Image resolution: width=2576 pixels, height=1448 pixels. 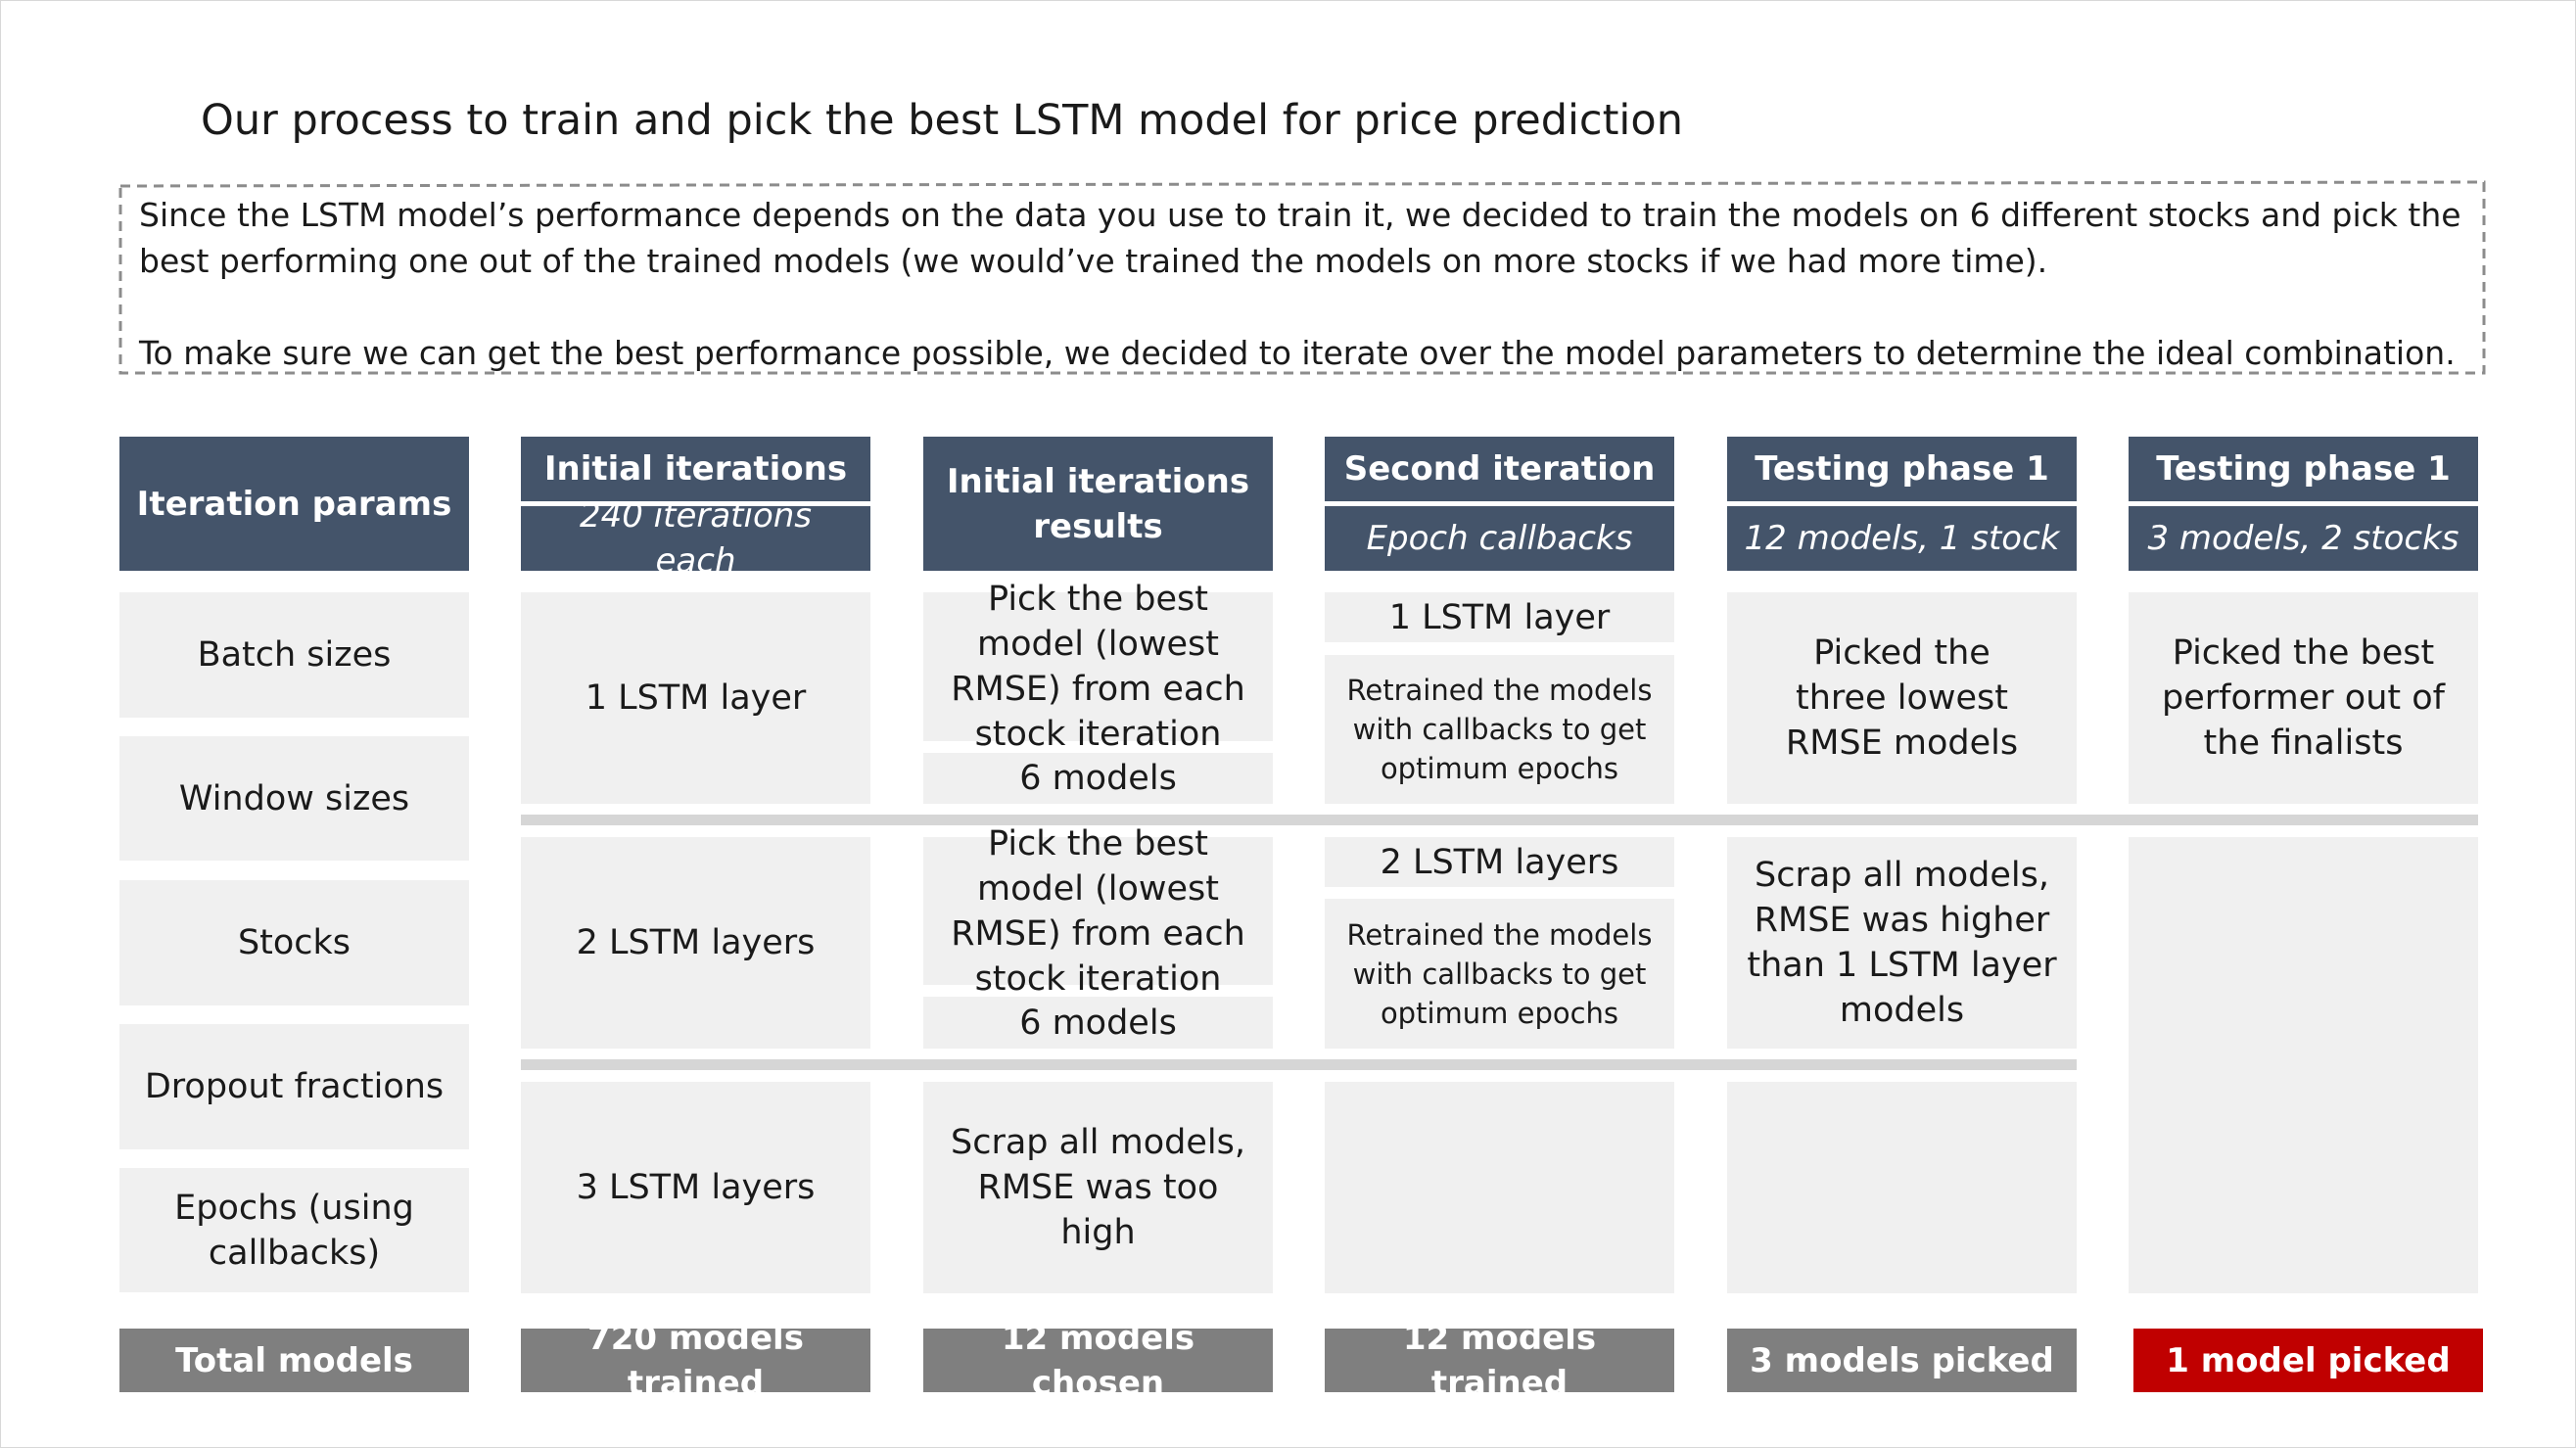 I want to click on param-batch-sizes: Batch sizes, so click(x=294, y=655).